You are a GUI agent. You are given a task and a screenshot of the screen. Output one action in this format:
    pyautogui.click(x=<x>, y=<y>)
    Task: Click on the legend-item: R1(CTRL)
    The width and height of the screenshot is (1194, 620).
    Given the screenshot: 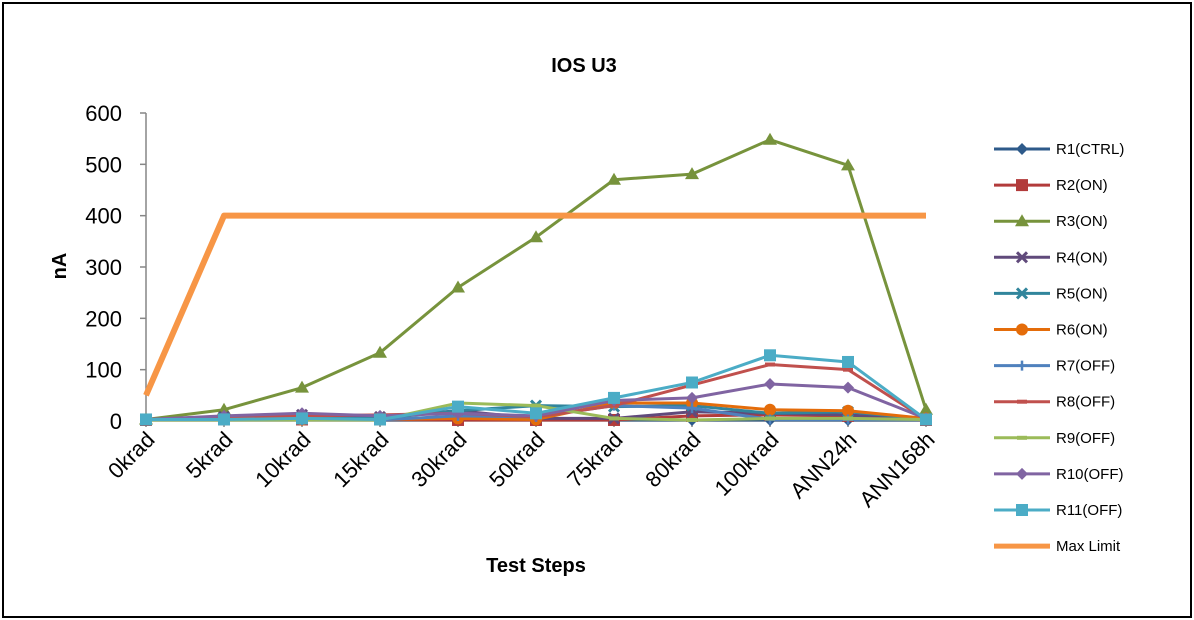 What is the action you would take?
    pyautogui.click(x=1059, y=149)
    